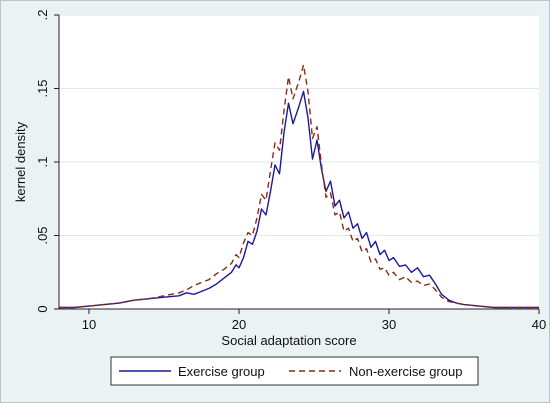  What do you see at coordinates (89, 324) in the screenshot?
I see `x-tick-label: 10` at bounding box center [89, 324].